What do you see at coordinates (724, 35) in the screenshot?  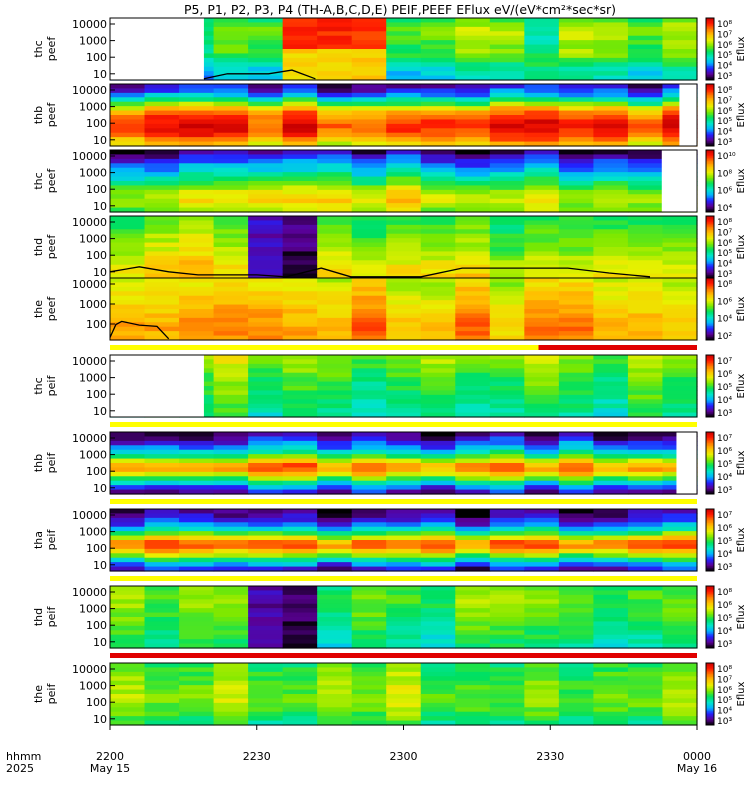 I see `colorbar-tick-label: 10⁷` at bounding box center [724, 35].